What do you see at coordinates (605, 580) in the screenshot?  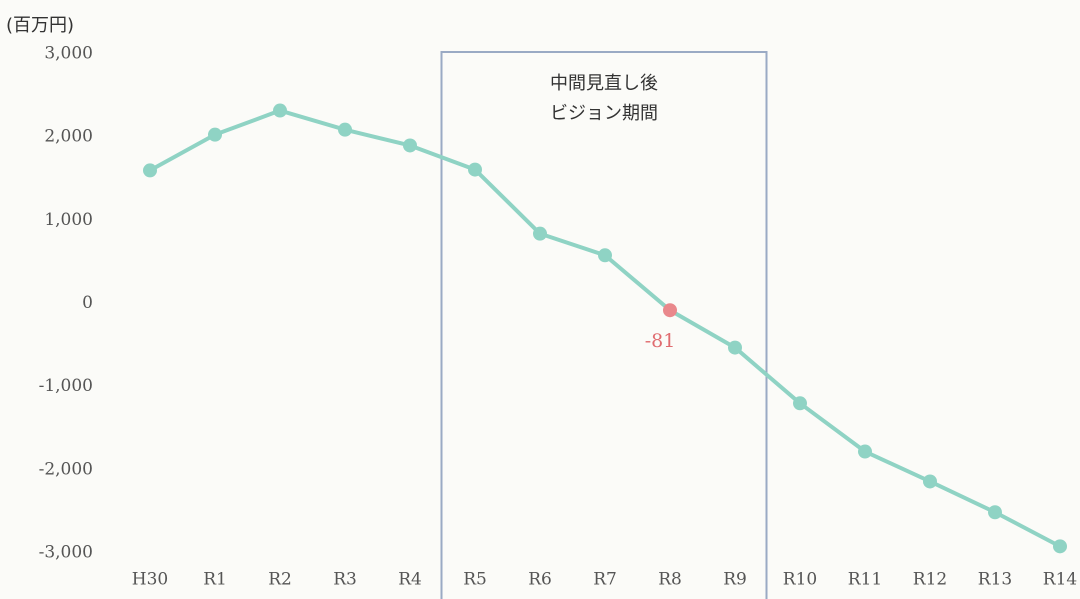 I see `x-tick-label: R7` at bounding box center [605, 580].